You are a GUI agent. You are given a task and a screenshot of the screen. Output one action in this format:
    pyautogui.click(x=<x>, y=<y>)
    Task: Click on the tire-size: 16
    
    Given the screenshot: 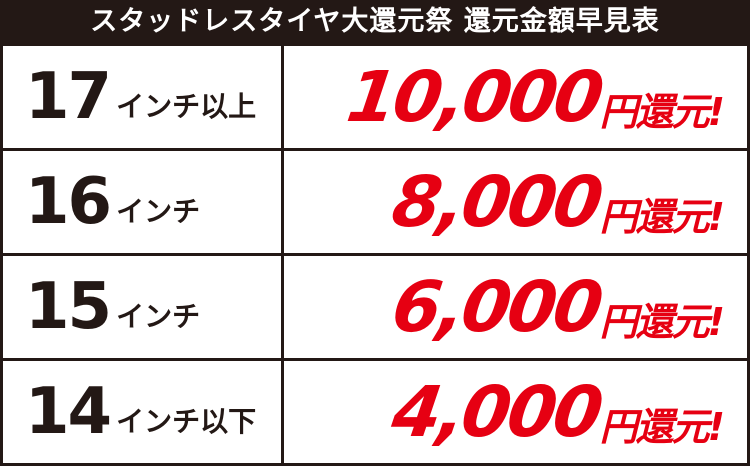 What is the action you would take?
    pyautogui.click(x=68, y=202)
    